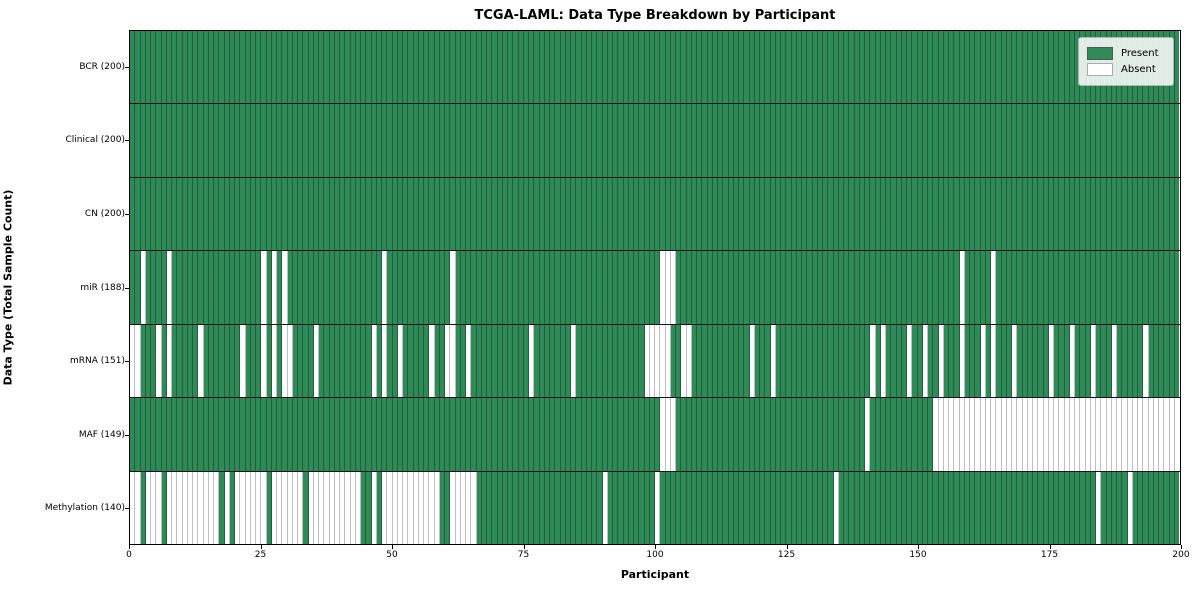 Image resolution: width=1200 pixels, height=600 pixels. Describe the element at coordinates (129, 555) in the screenshot. I see `x-tick-label: 0` at that location.